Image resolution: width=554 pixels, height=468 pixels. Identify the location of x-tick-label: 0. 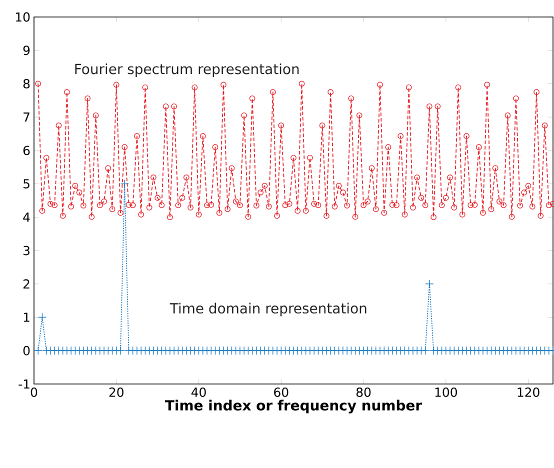
(34, 392).